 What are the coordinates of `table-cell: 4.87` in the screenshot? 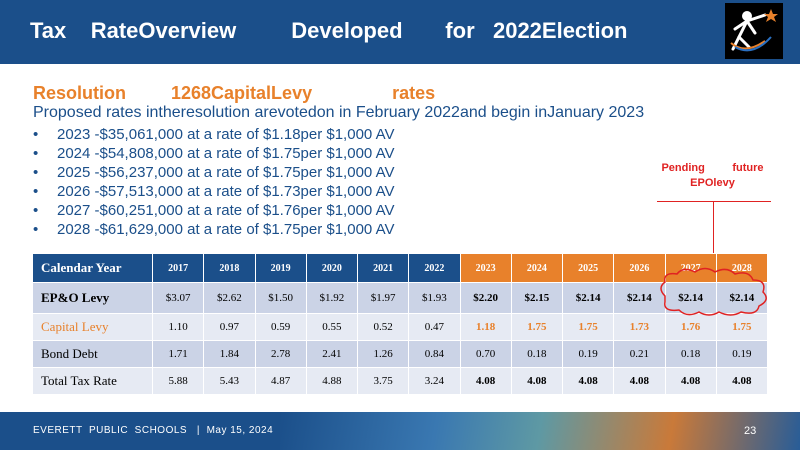 It's located at (280, 381).